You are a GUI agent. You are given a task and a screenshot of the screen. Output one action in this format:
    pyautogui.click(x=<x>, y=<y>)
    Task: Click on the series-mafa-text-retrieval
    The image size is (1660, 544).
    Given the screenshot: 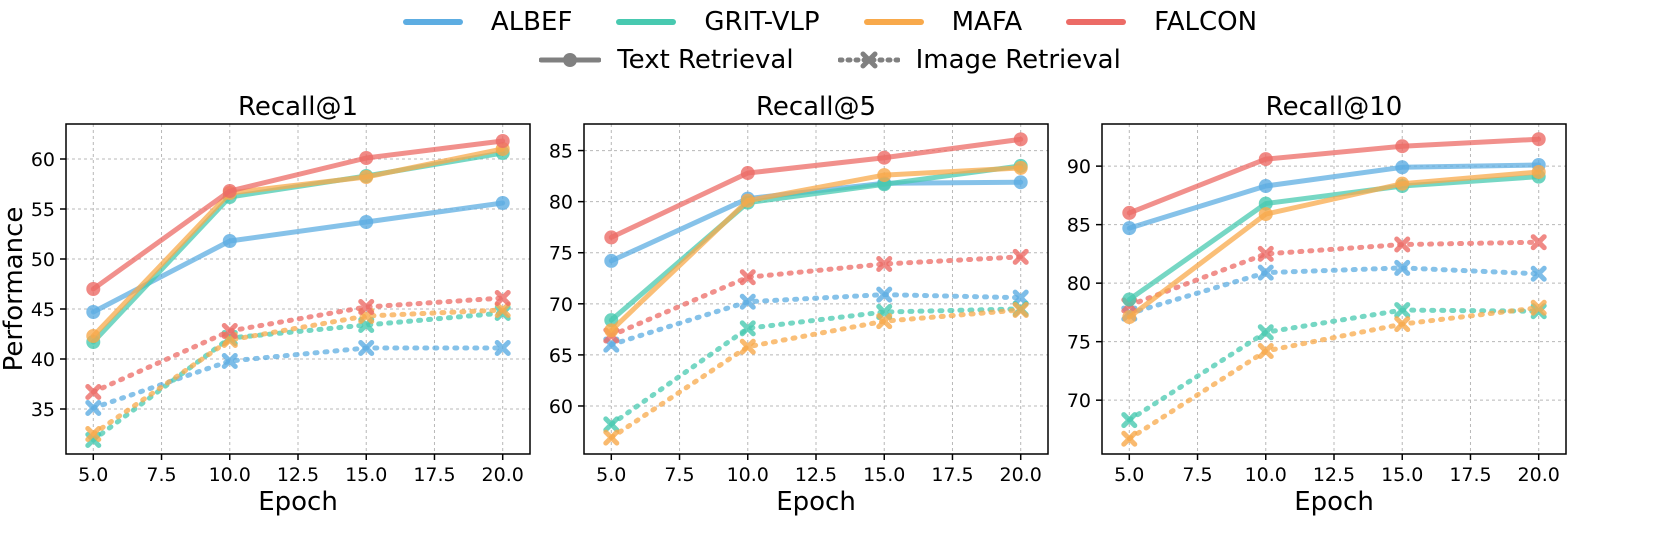 What is the action you would take?
    pyautogui.click(x=1334, y=244)
    